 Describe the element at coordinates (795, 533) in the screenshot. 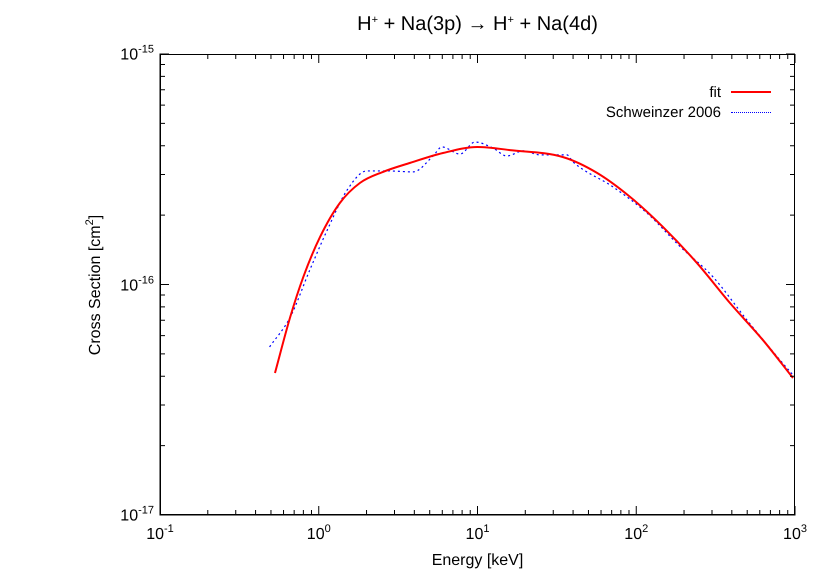

I see `x-tick-label: 10$^{3}$` at that location.